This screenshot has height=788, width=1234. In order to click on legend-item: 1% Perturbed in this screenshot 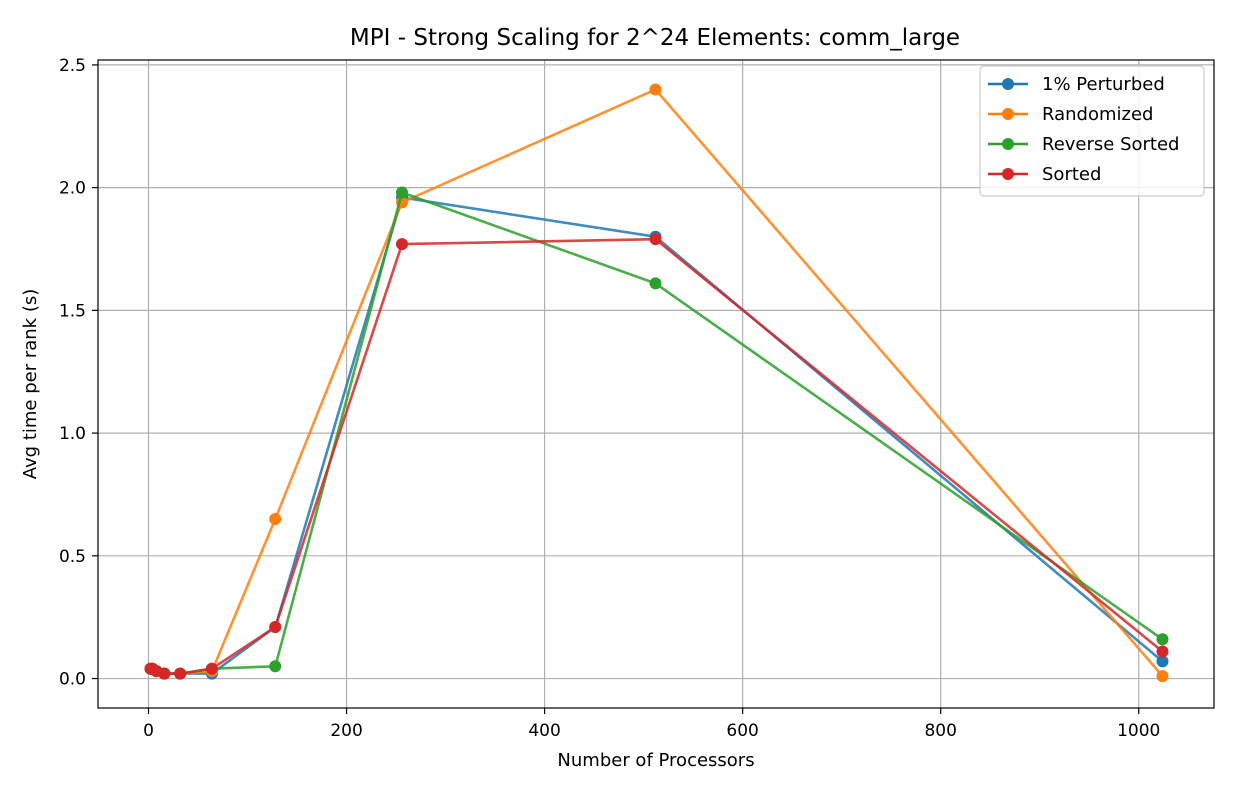, I will do `click(1076, 84)`.